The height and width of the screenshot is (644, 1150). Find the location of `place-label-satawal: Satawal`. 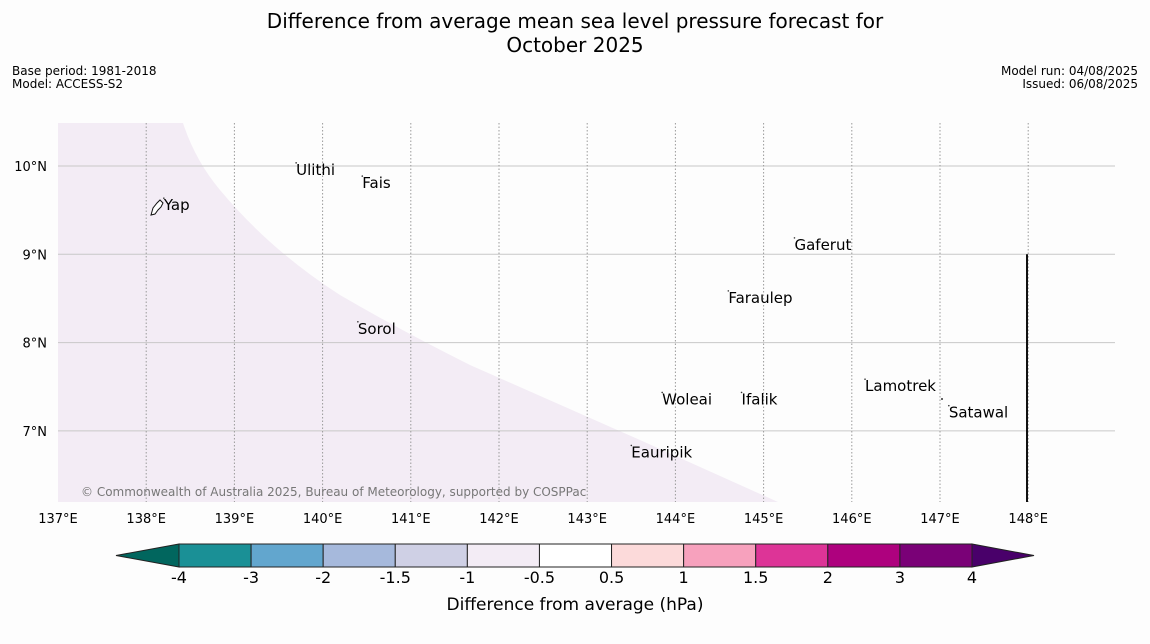

place-label-satawal: Satawal is located at coordinates (978, 413).